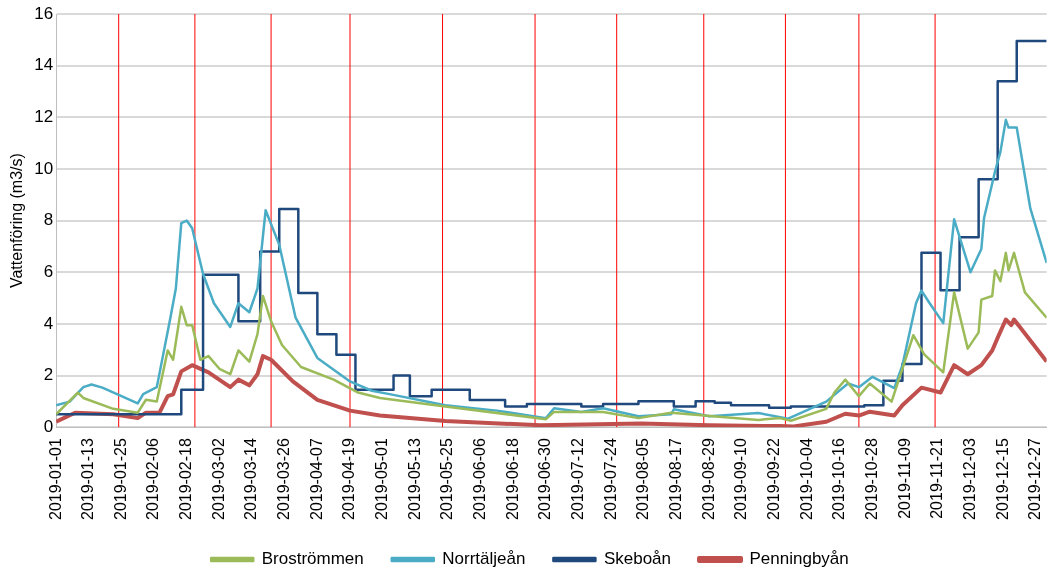 This screenshot has height=578, width=1058. I want to click on y-tick-label: 8, so click(48, 220).